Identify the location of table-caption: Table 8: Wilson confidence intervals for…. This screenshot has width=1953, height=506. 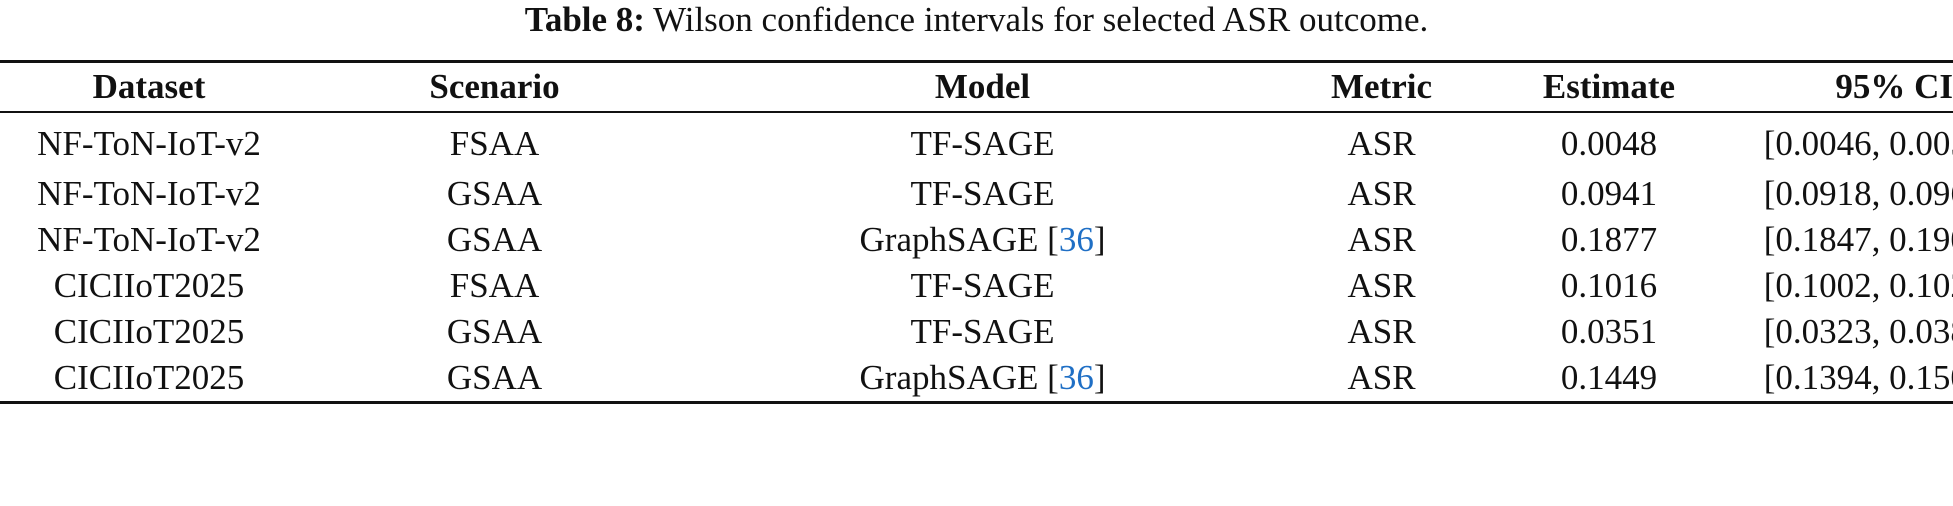
(976, 20).